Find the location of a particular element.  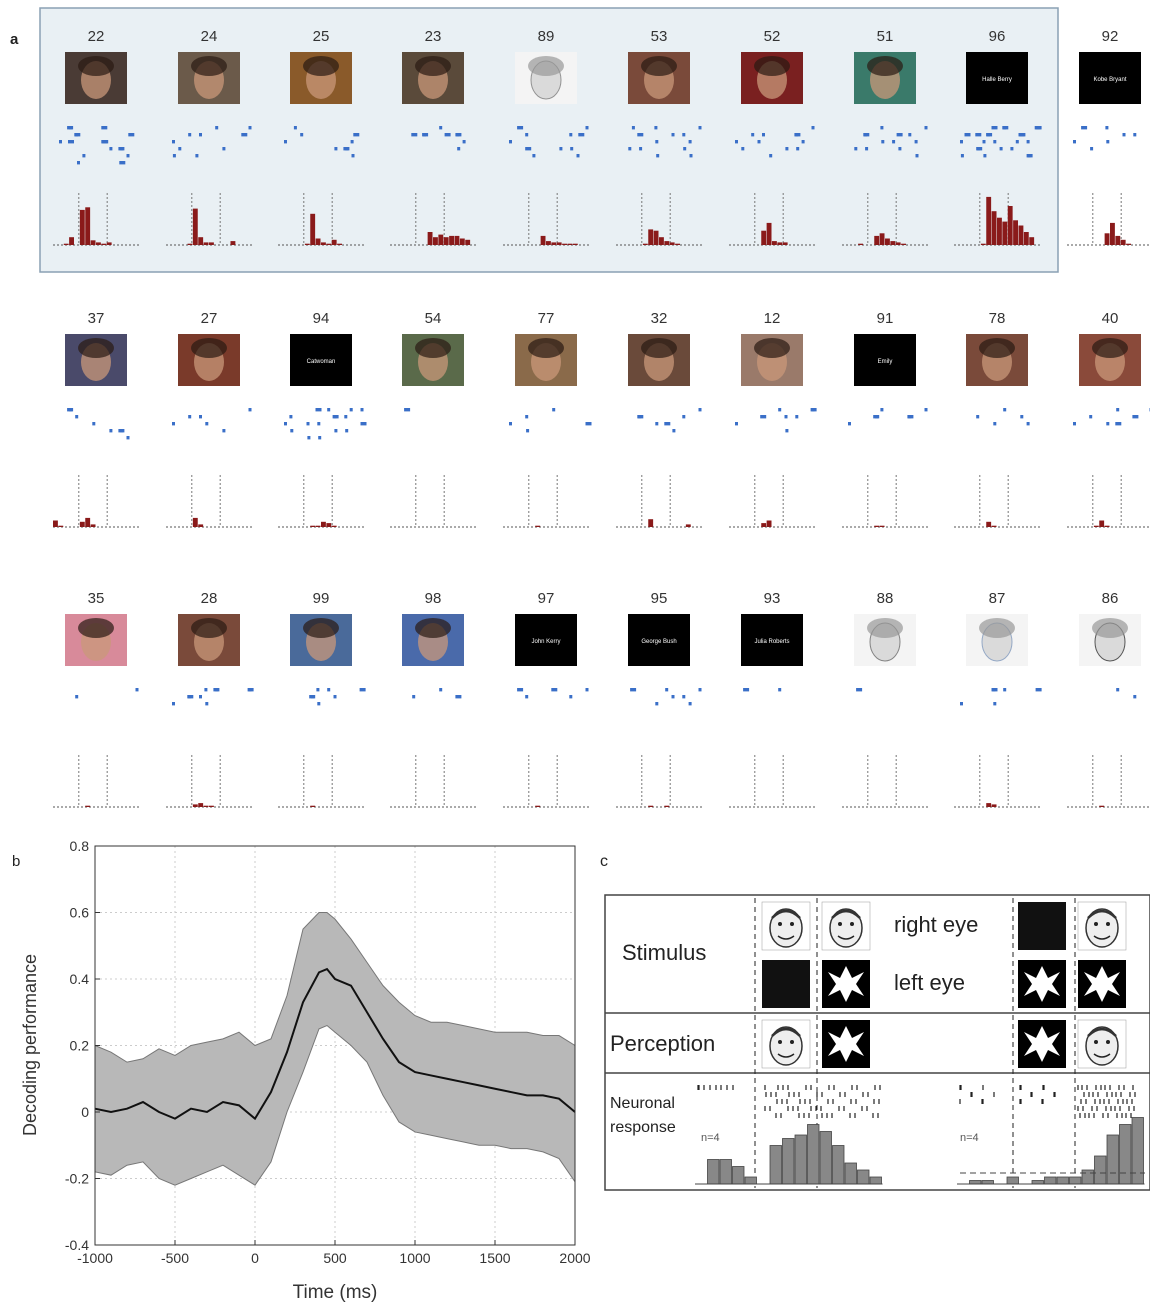

name-card-text: John Kerry is located at coordinates (545, 642).